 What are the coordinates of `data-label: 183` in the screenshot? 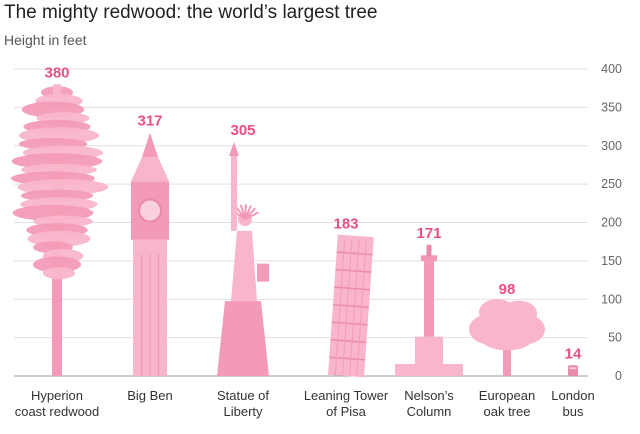 It's located at (345, 224).